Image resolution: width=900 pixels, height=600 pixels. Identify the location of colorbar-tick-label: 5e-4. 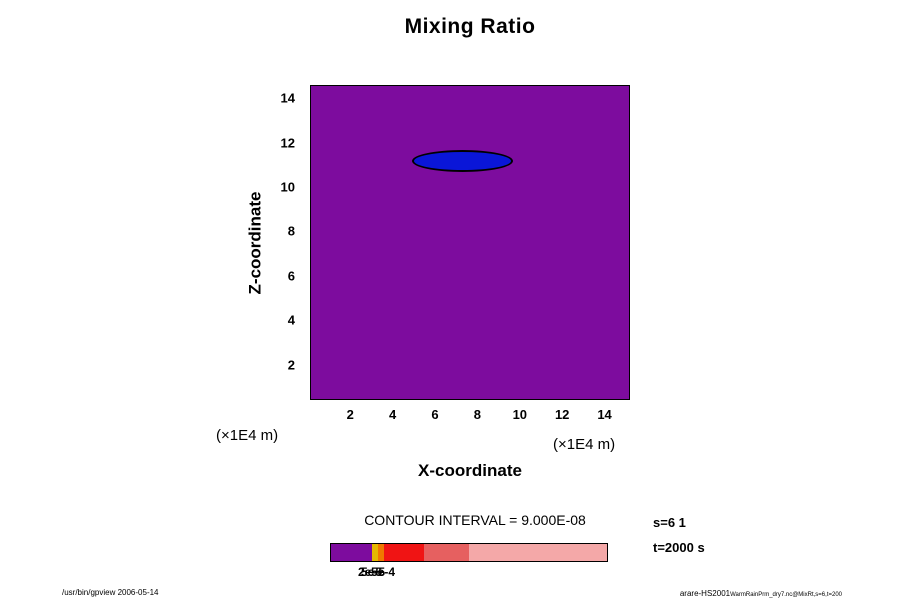
(383, 572).